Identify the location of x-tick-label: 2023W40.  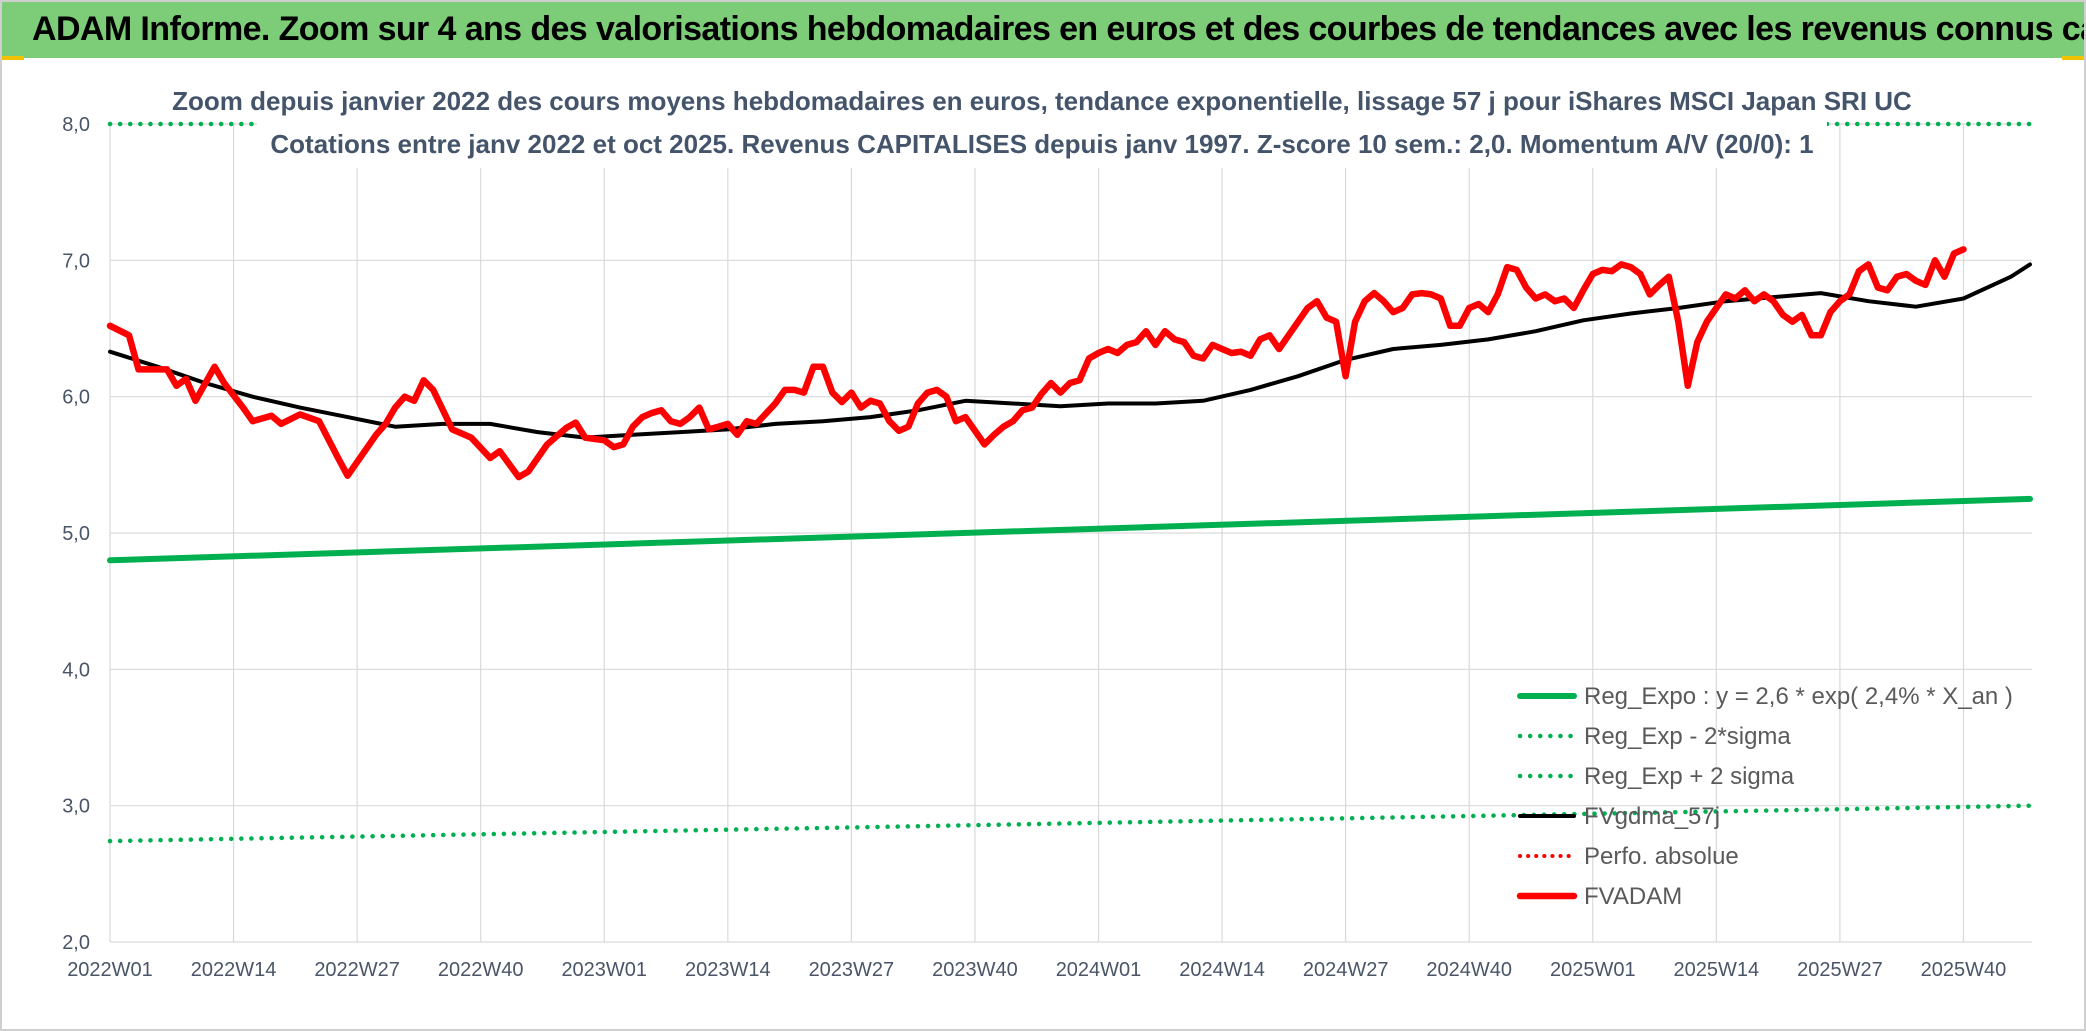
(975, 970).